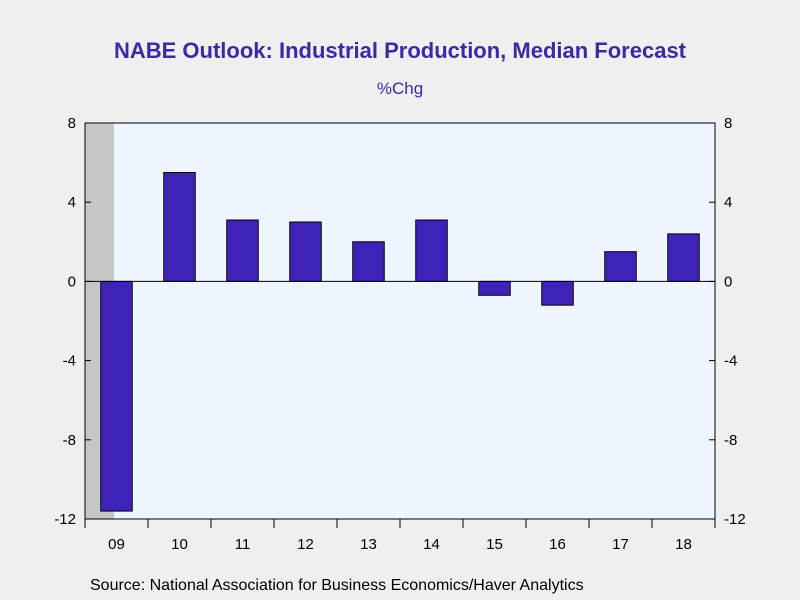 The width and height of the screenshot is (800, 600). I want to click on y-axis-left: 8 4 0 -4 -8 -12, so click(72, 321).